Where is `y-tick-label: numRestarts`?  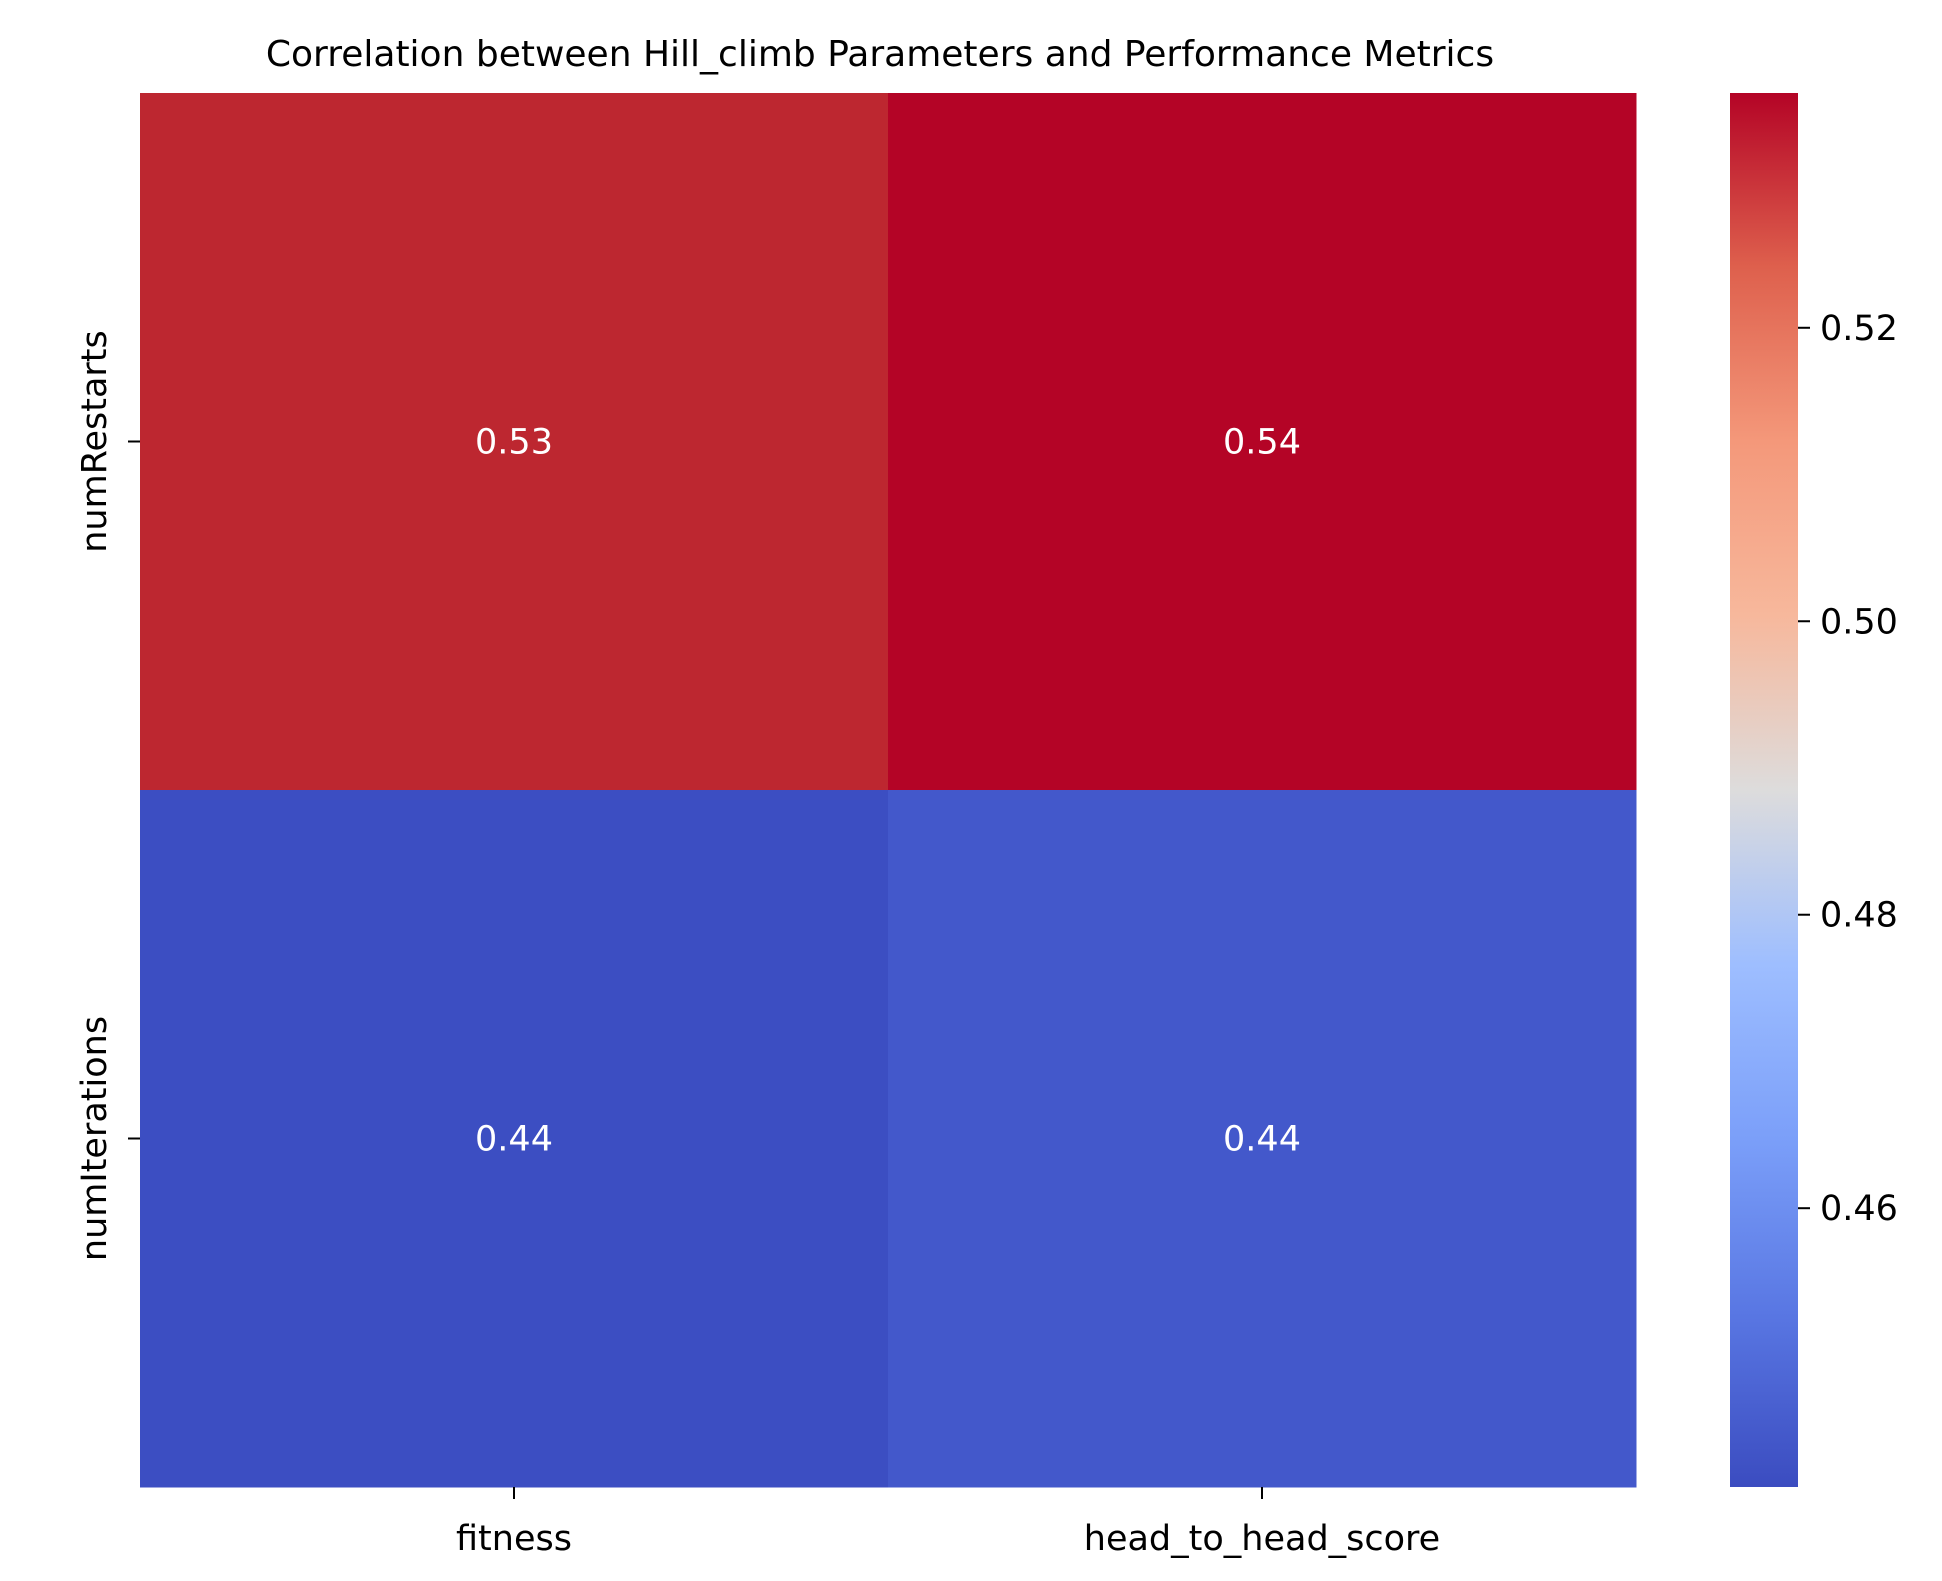 y-tick-label: numRestarts is located at coordinates (95, 441).